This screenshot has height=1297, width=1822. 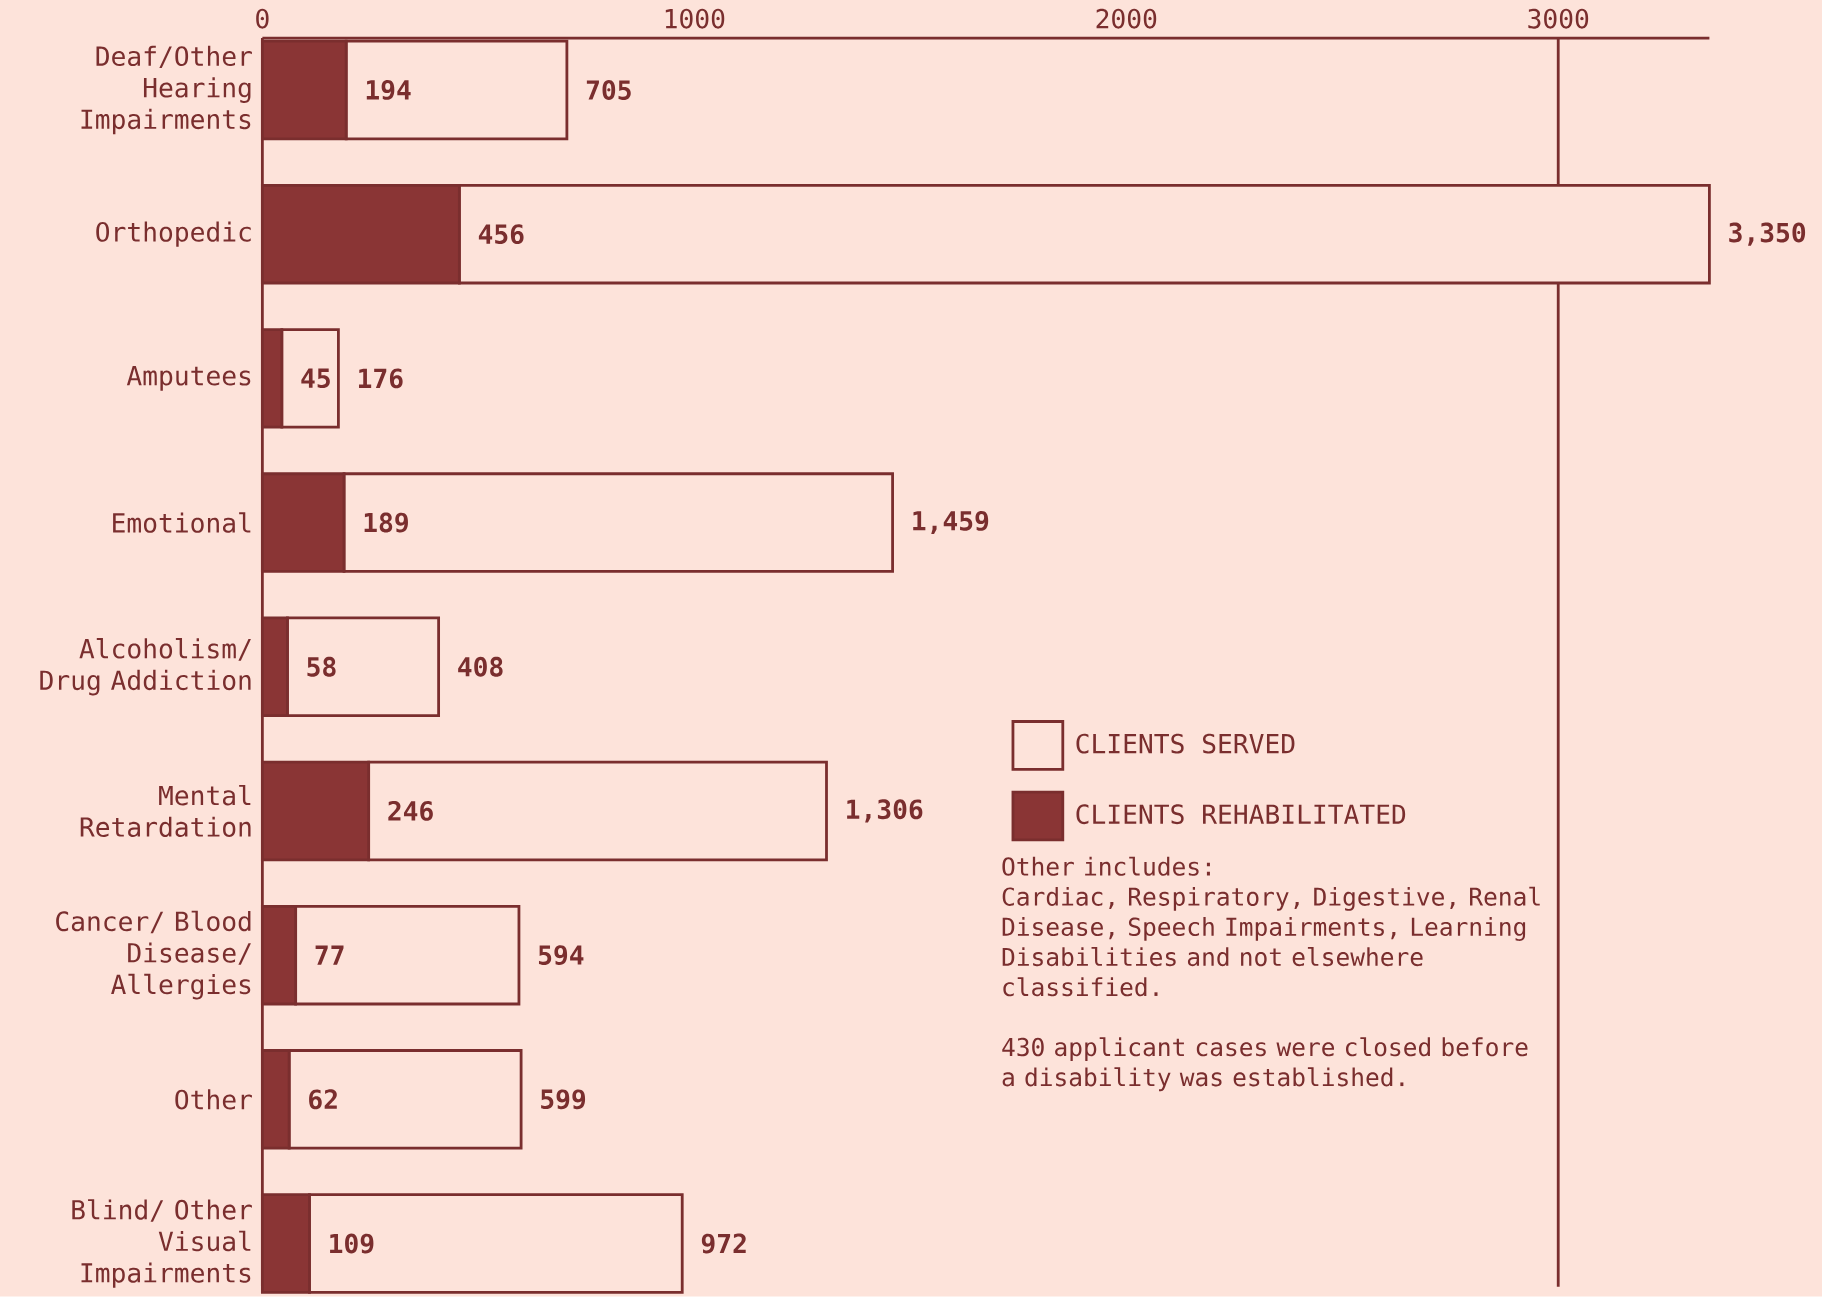 I want to click on data-label: 456, so click(x=501, y=234).